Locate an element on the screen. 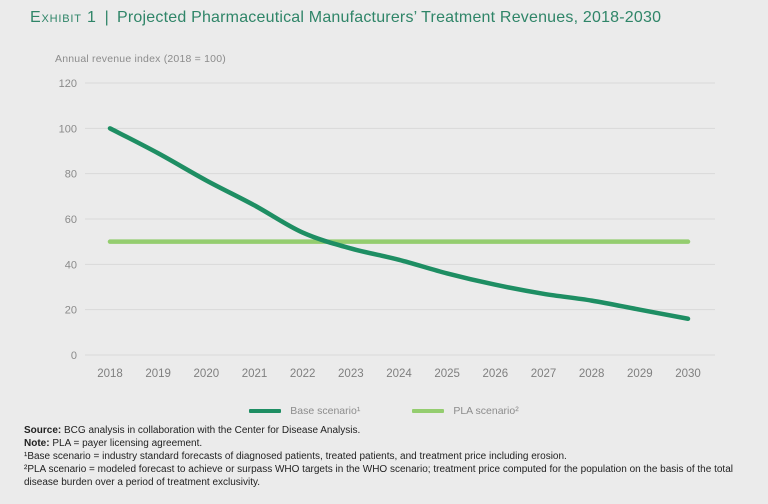 The width and height of the screenshot is (768, 504). legend-item-pla-scenario: PLA scenario² is located at coordinates (465, 411).